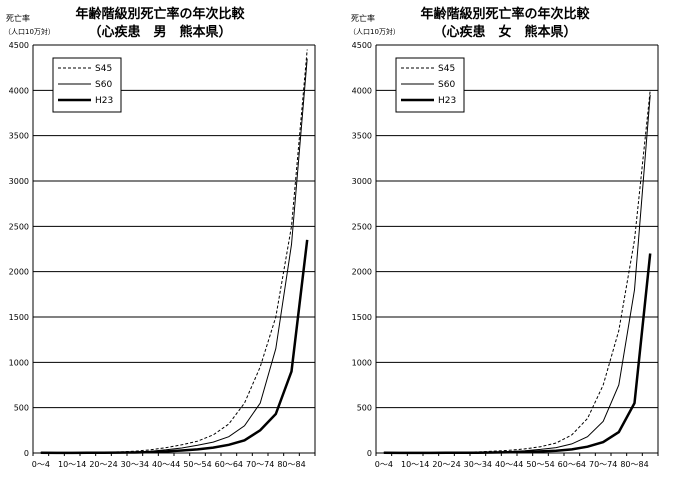 The image size is (673, 480). I want to click on chart1-x-tick-label: 40〜44, so click(166, 464).